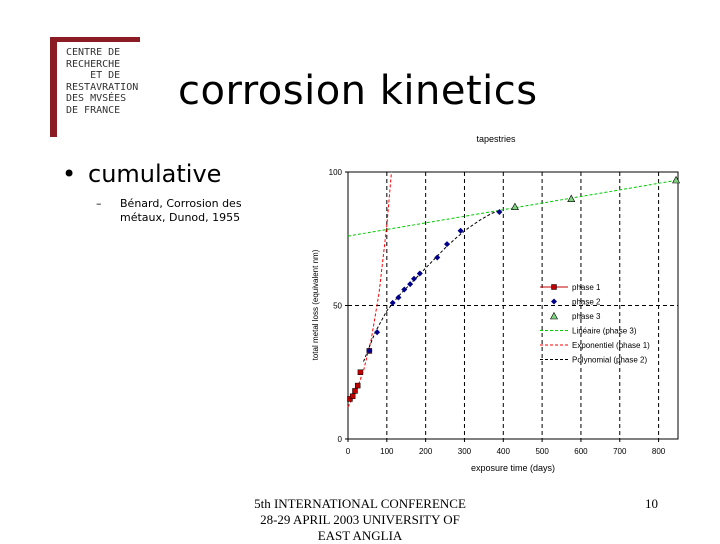 This screenshot has height=544, width=720. I want to click on y-tick-label: 0, so click(340, 439).